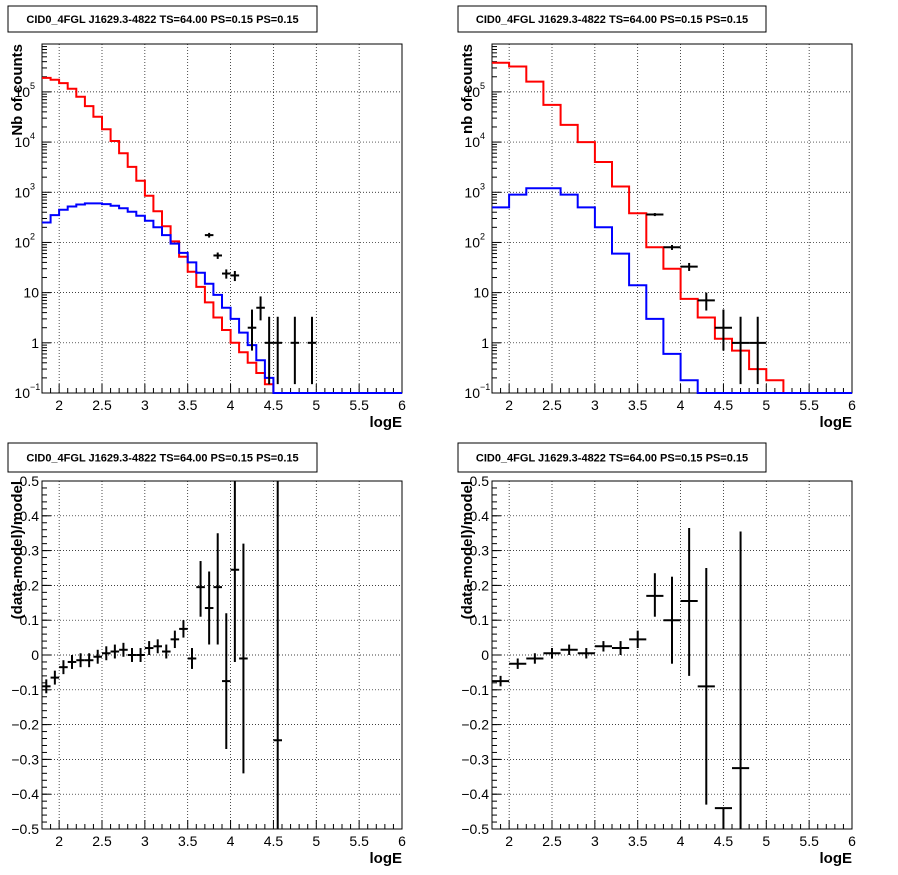 This screenshot has height=875, width=898. Describe the element at coordinates (25, 829) in the screenshot. I see `y-tick-label: −0.5` at that location.